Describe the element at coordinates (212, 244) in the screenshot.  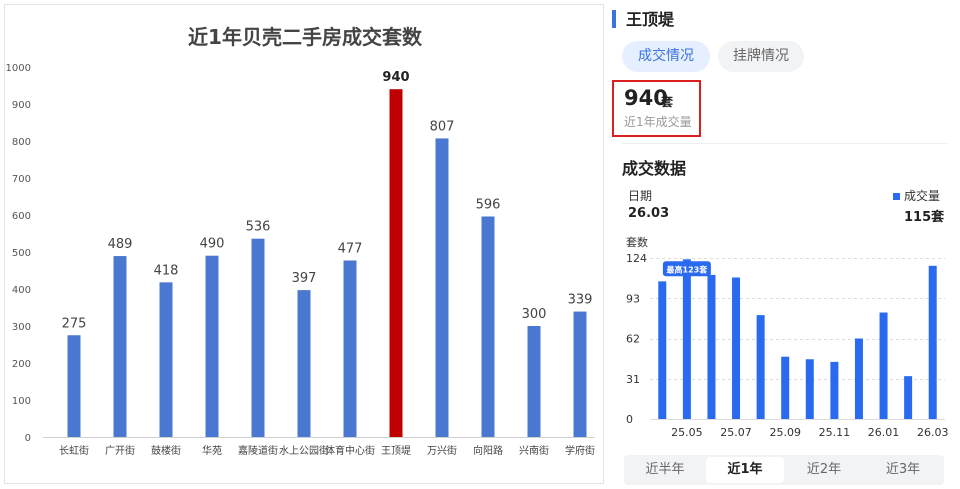
I see `data-label: 490` at that location.